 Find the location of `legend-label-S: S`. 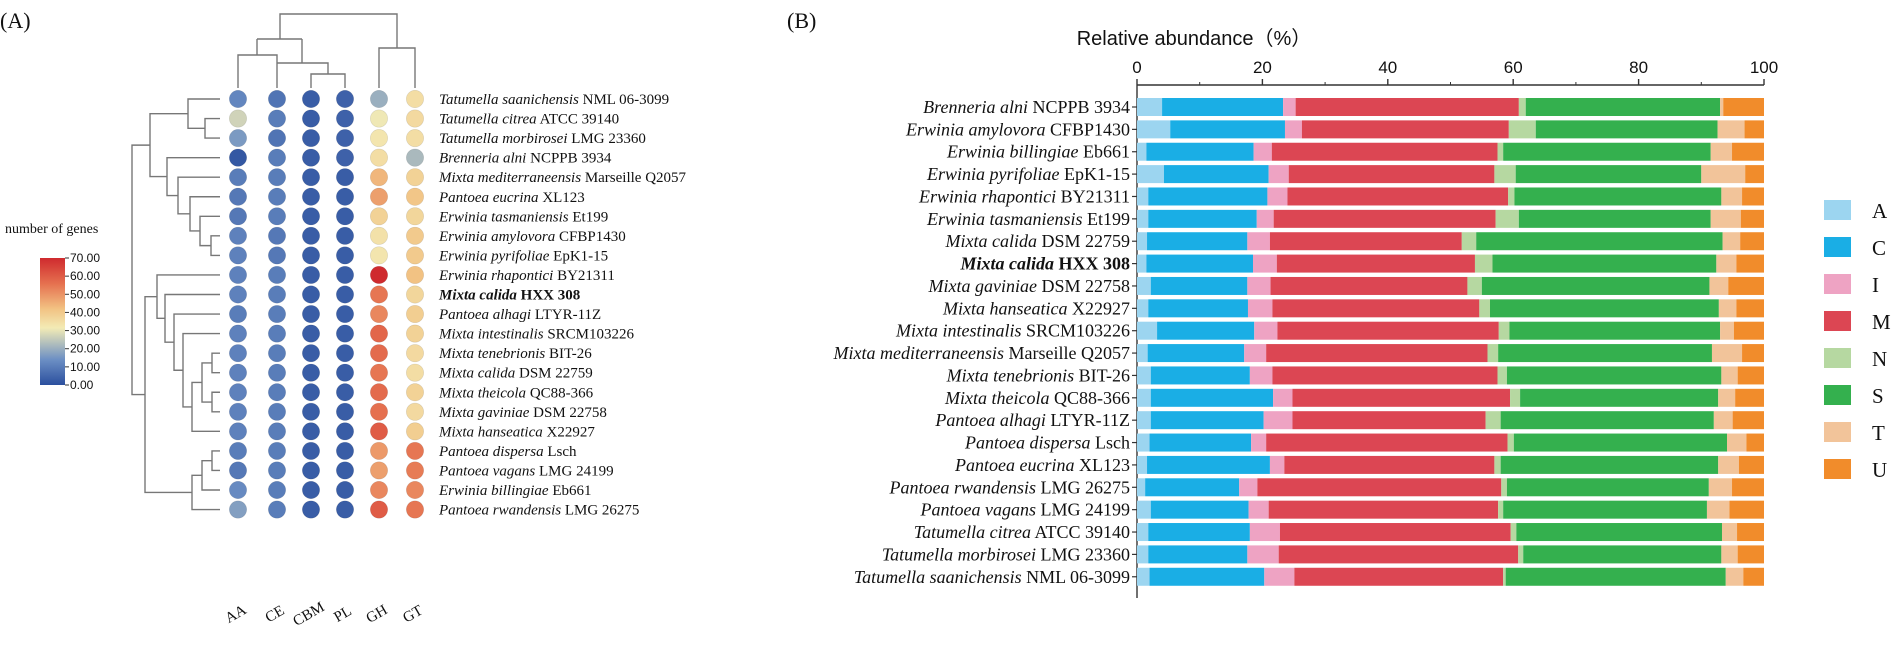

legend-label-S: S is located at coordinates (1878, 396).